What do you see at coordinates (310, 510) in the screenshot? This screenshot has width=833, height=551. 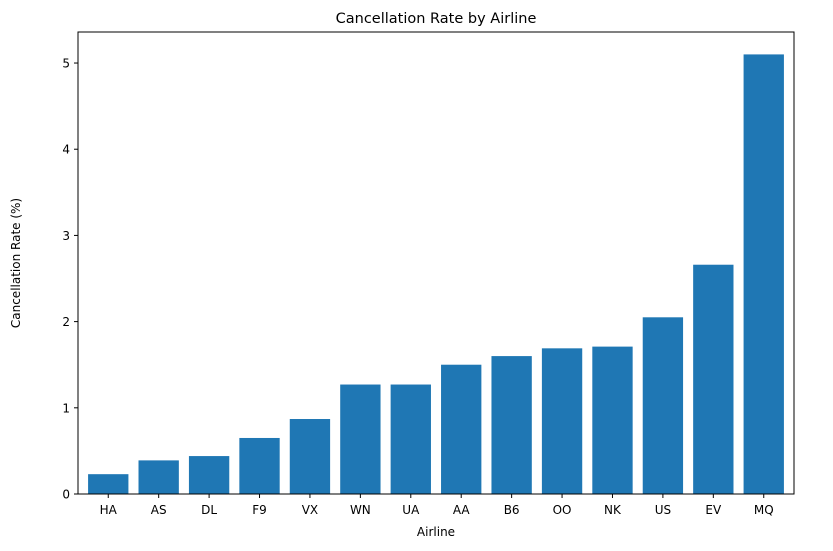 I see `x-tick-label: VX` at bounding box center [310, 510].